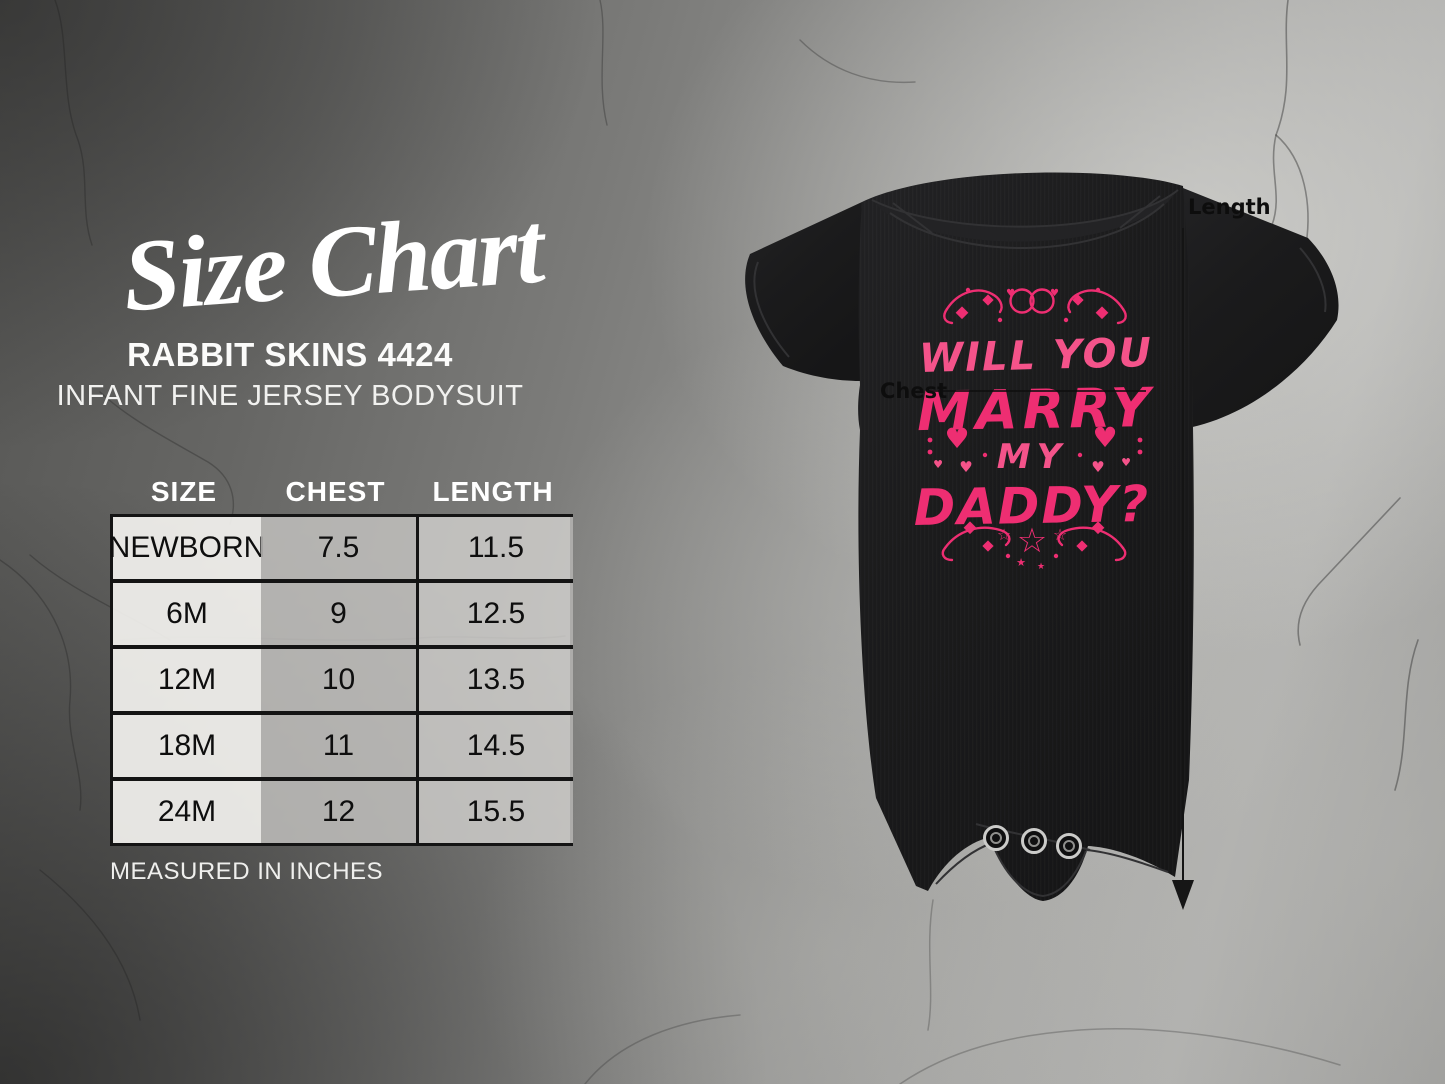 The width and height of the screenshot is (1445, 1084). What do you see at coordinates (1036, 409) in the screenshot?
I see `print-line-2: MARRY` at bounding box center [1036, 409].